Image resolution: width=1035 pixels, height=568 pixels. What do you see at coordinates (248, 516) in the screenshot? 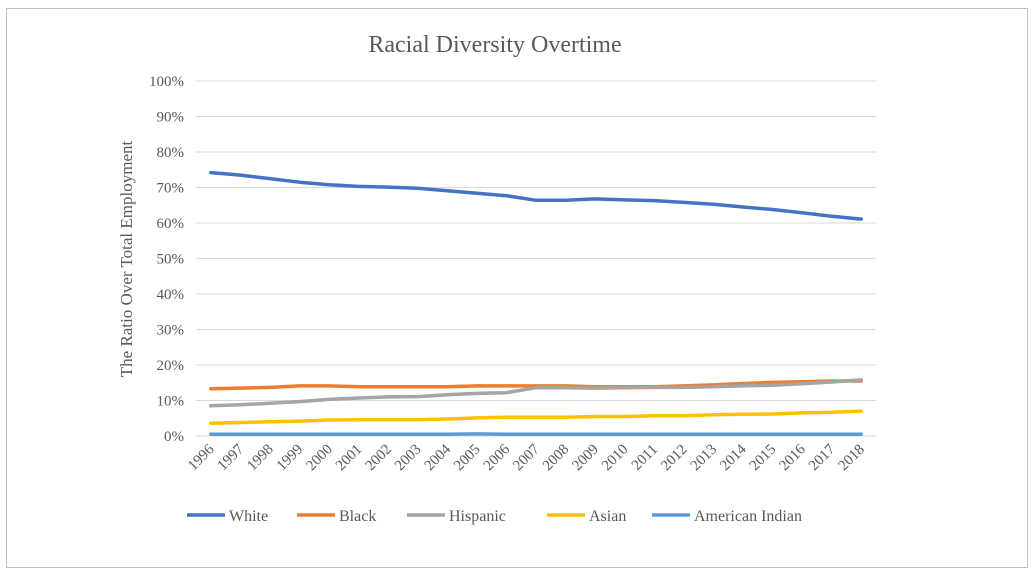
I see `legend-label: White` at bounding box center [248, 516].